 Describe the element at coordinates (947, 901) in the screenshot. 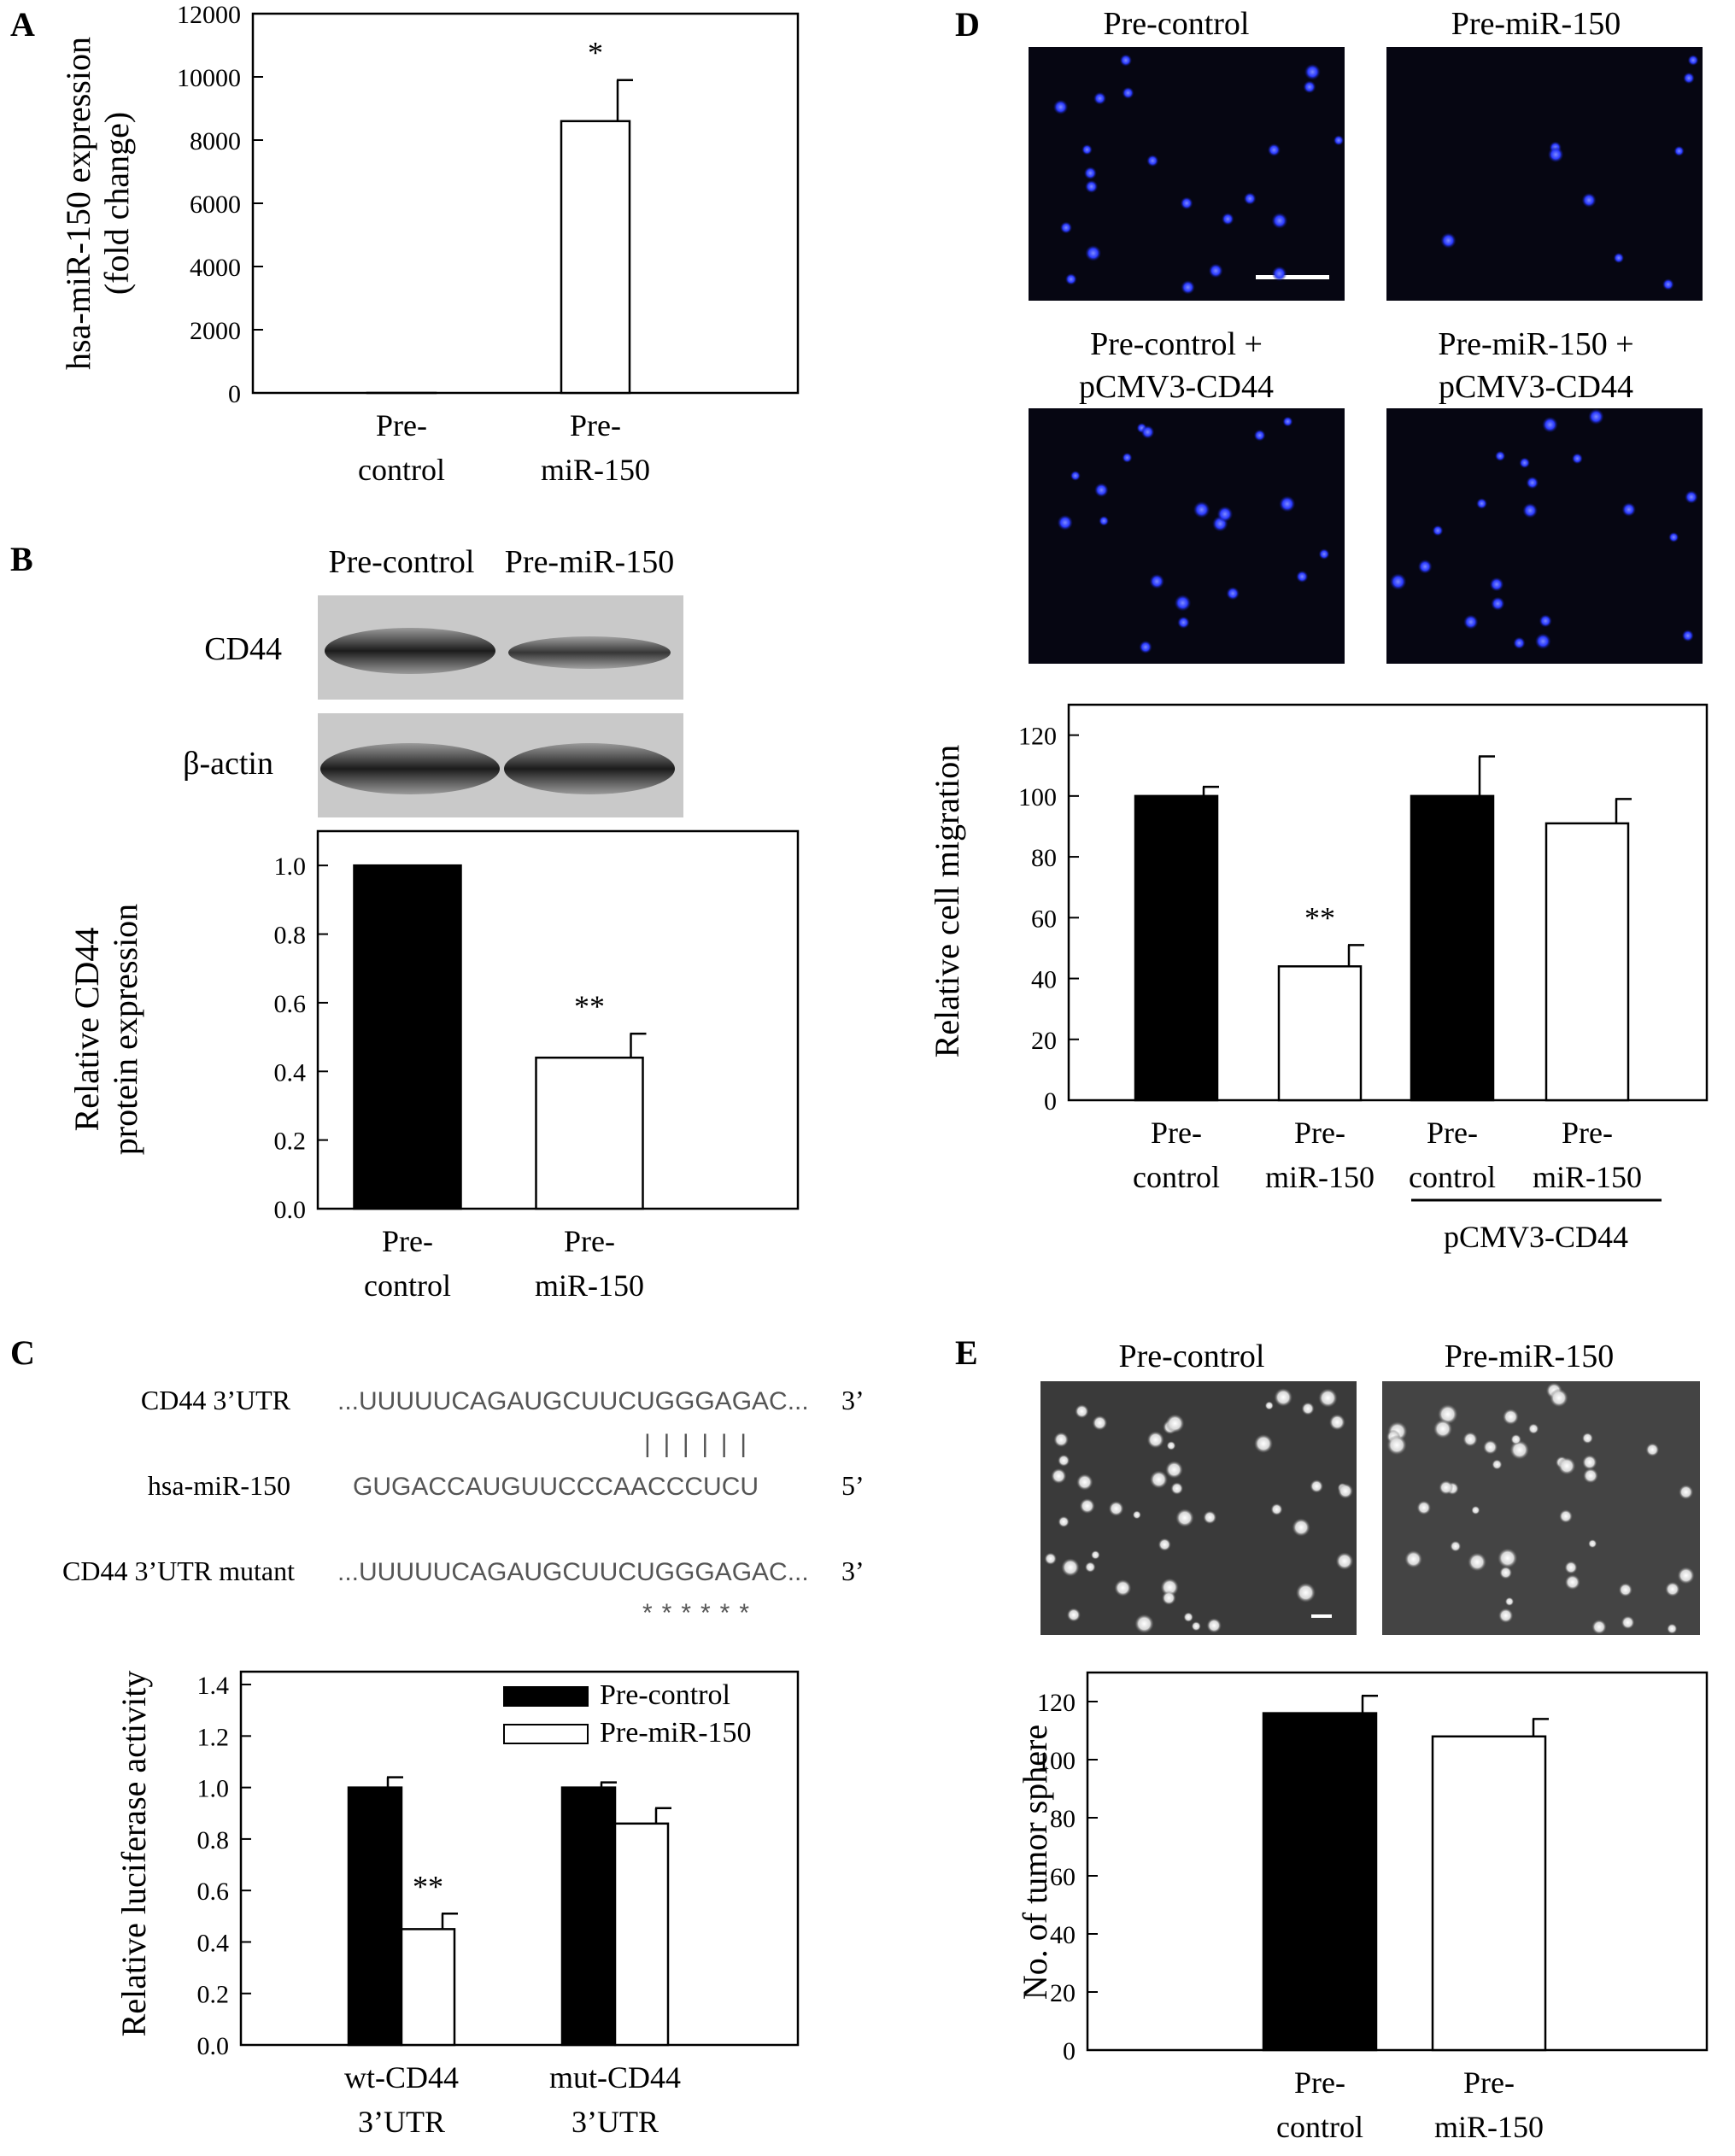

I see `chart-d-ylabel-0: Relative cell migration` at that location.